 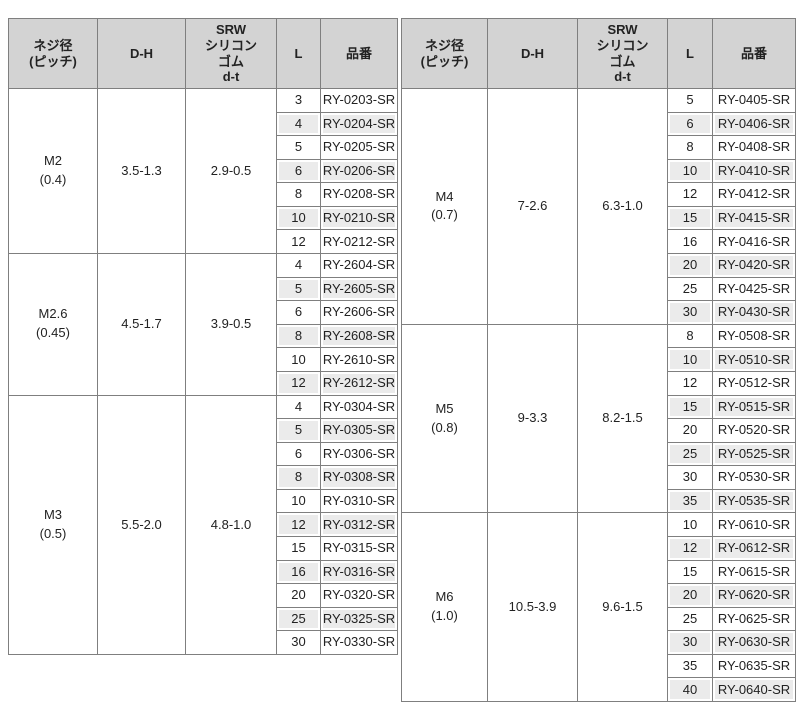 I want to click on table-row: 12 RY-0612-SR, so click(x=599, y=548).